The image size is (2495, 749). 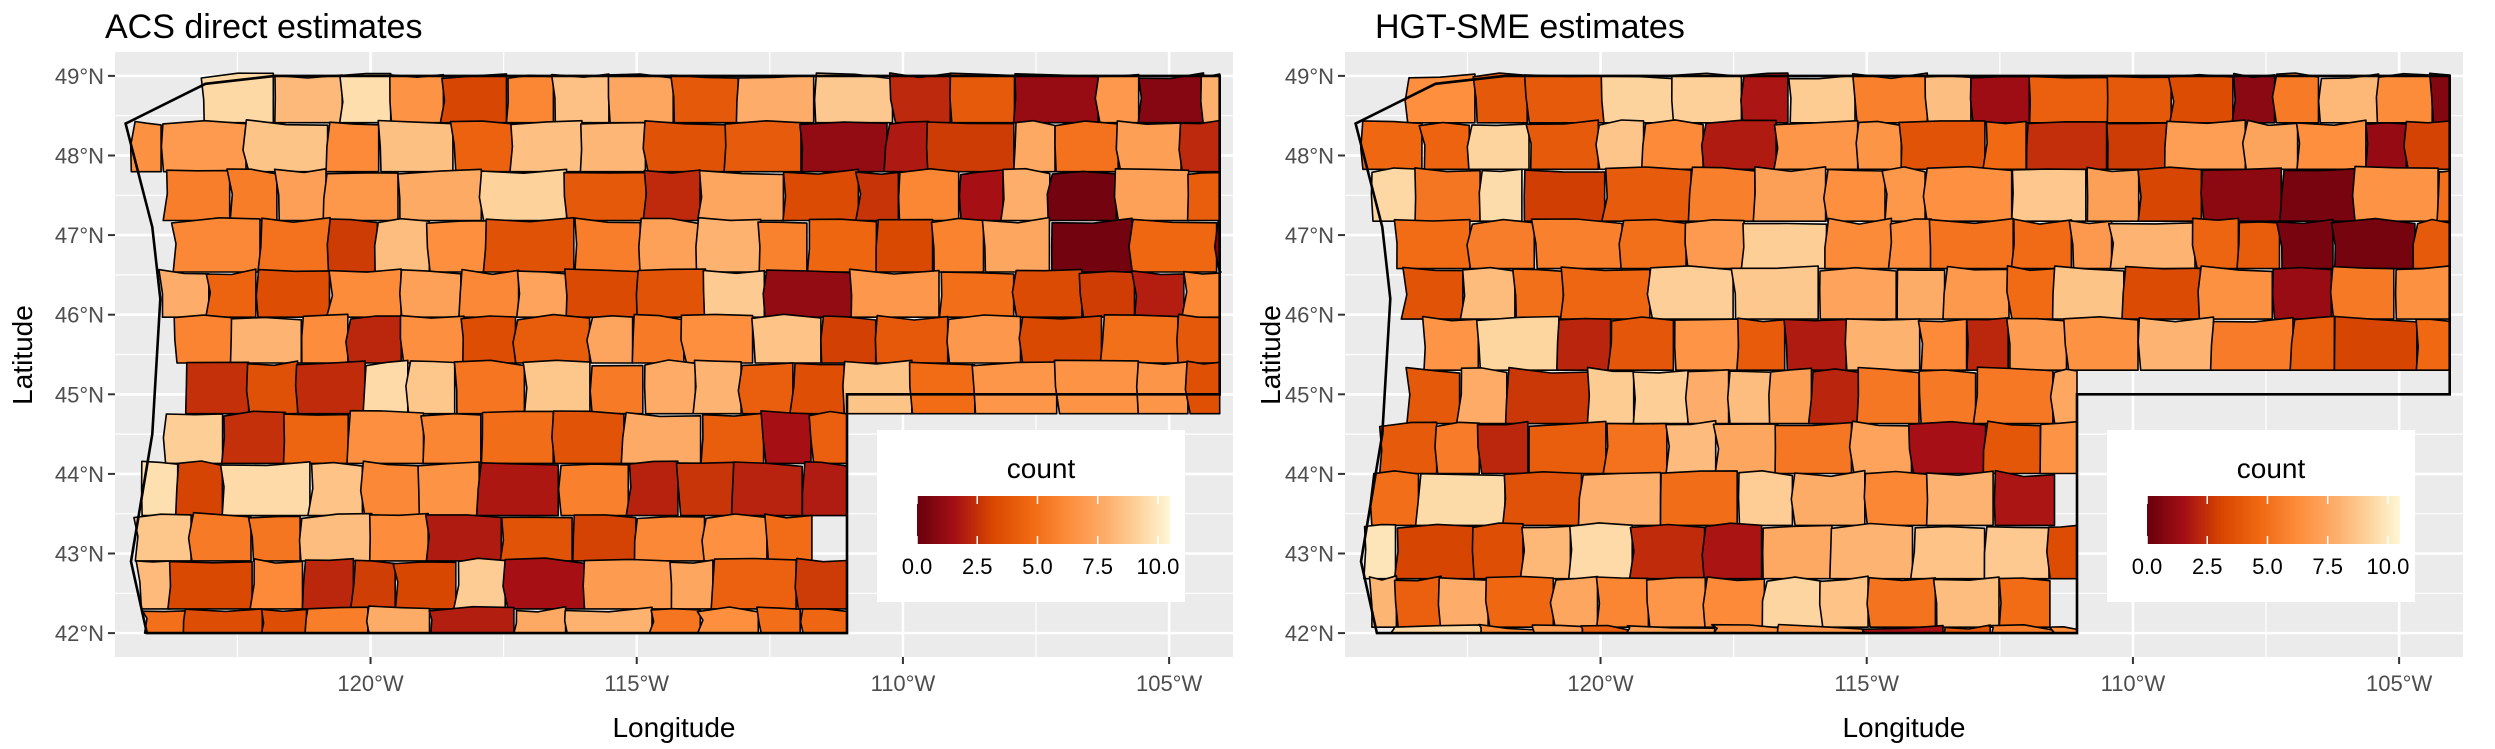 I want to click on y-tick-label: 49°N, so click(x=1309, y=76).